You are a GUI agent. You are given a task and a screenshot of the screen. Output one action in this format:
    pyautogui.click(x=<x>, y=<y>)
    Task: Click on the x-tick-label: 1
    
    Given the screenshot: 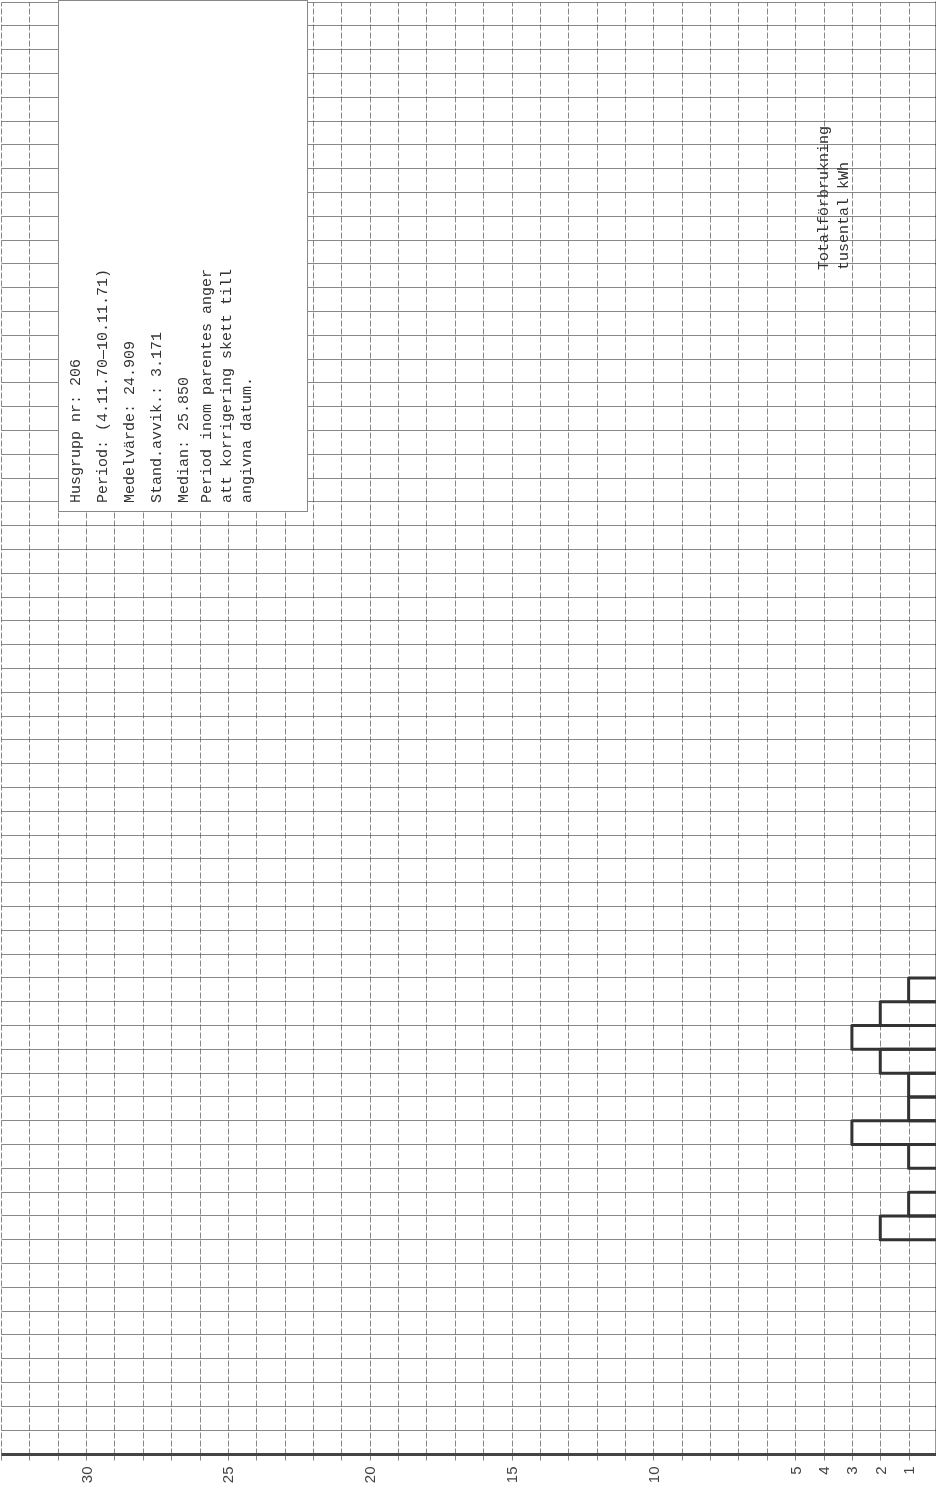 What is the action you would take?
    pyautogui.click(x=909, y=1470)
    